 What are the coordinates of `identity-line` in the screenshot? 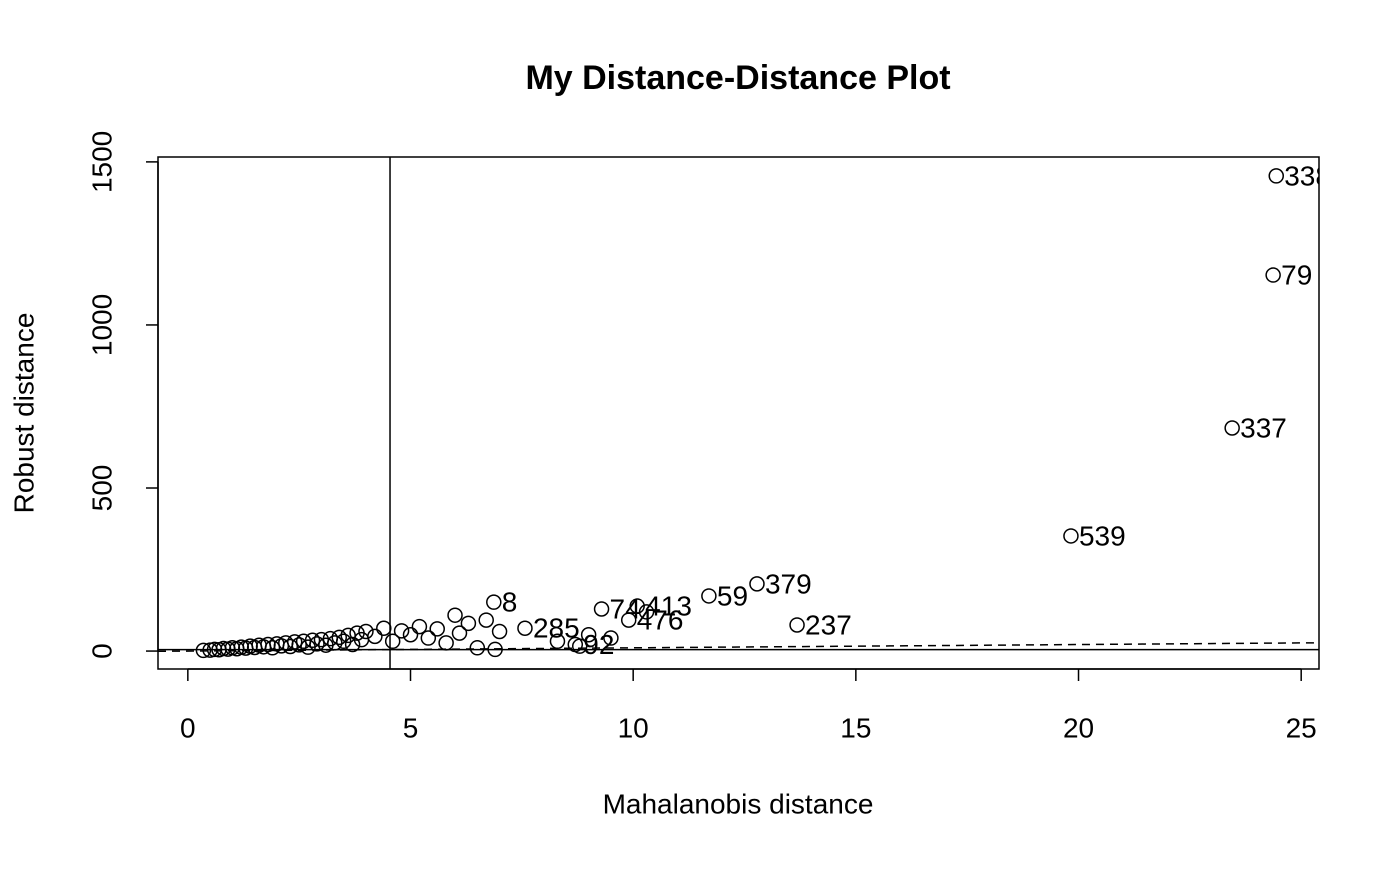 It's located at (738, 647).